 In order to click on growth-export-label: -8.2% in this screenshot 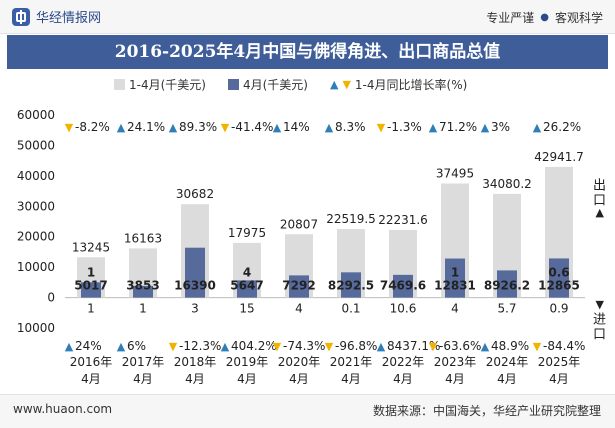, I will do `click(92, 127)`.